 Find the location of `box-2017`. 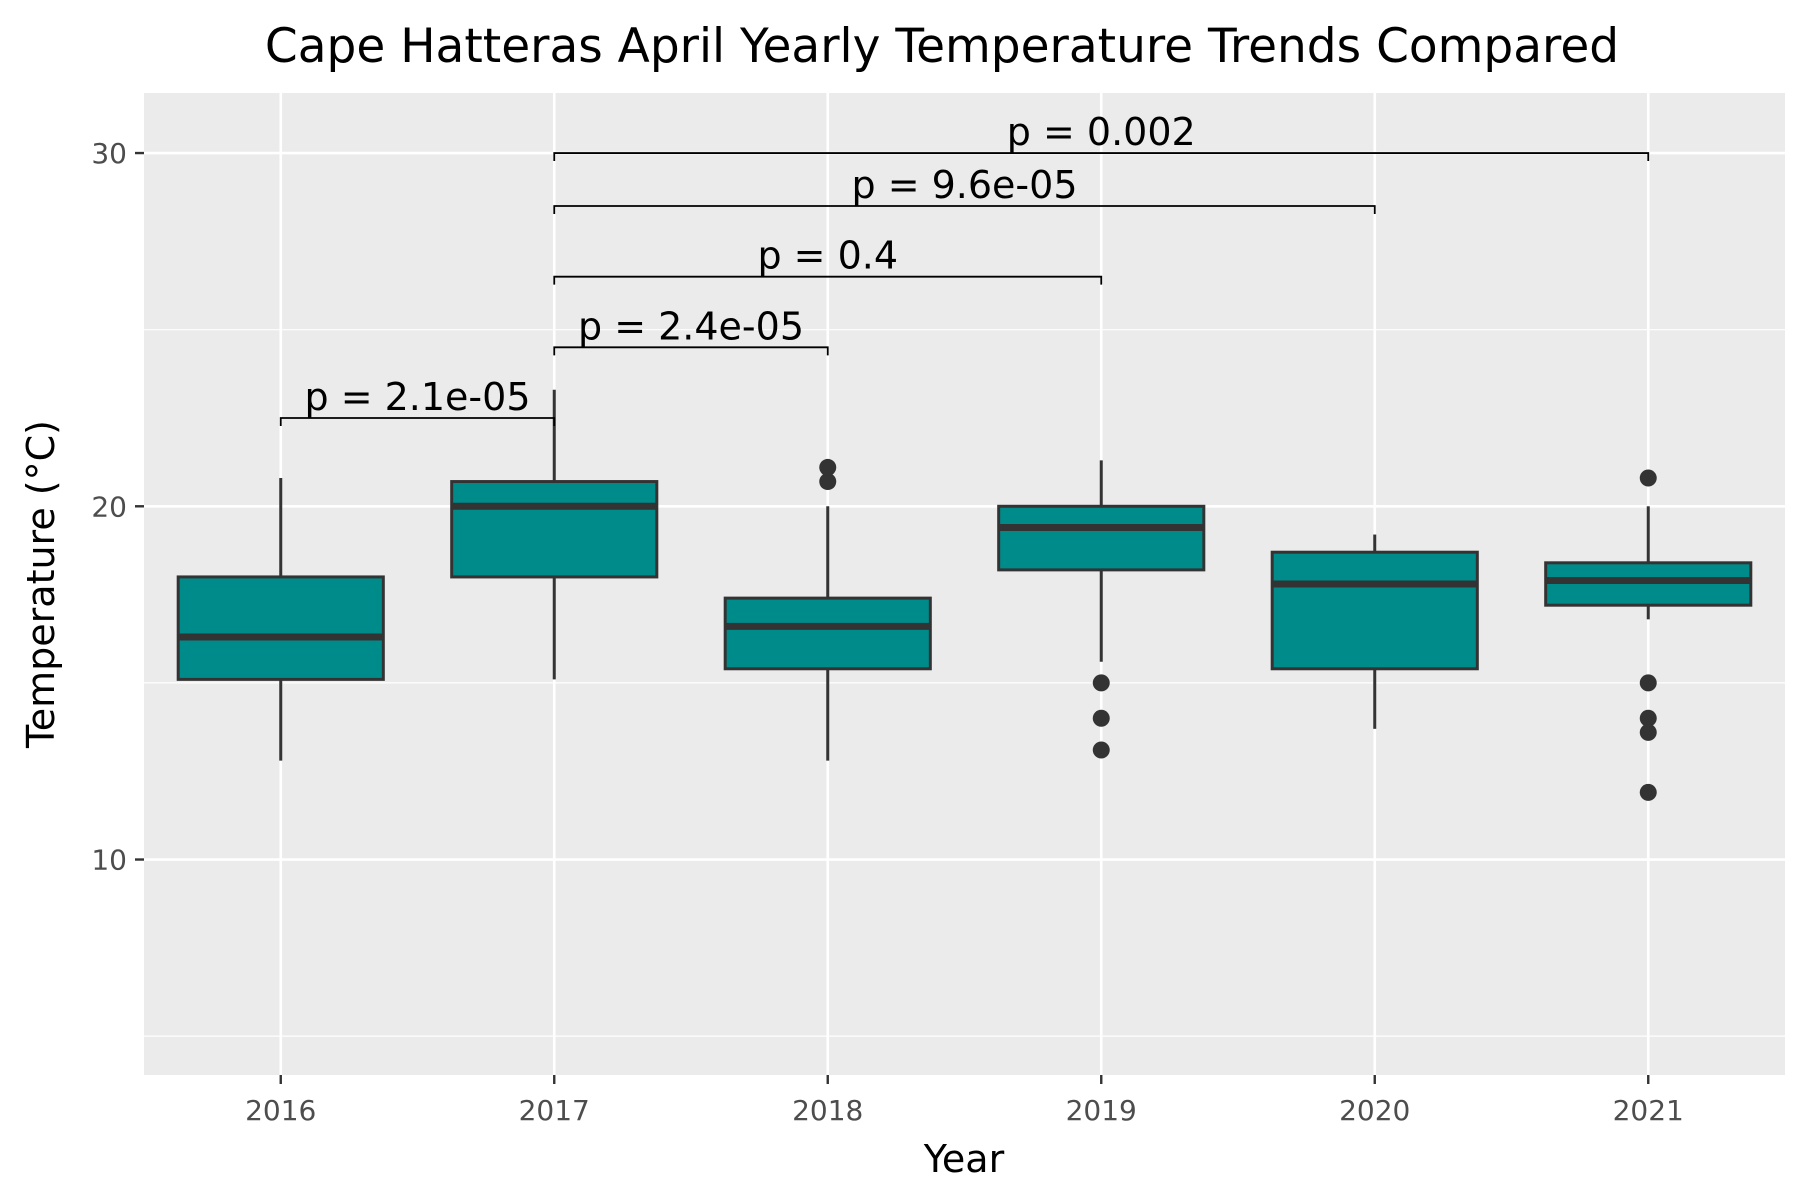

box-2017 is located at coordinates (554, 534).